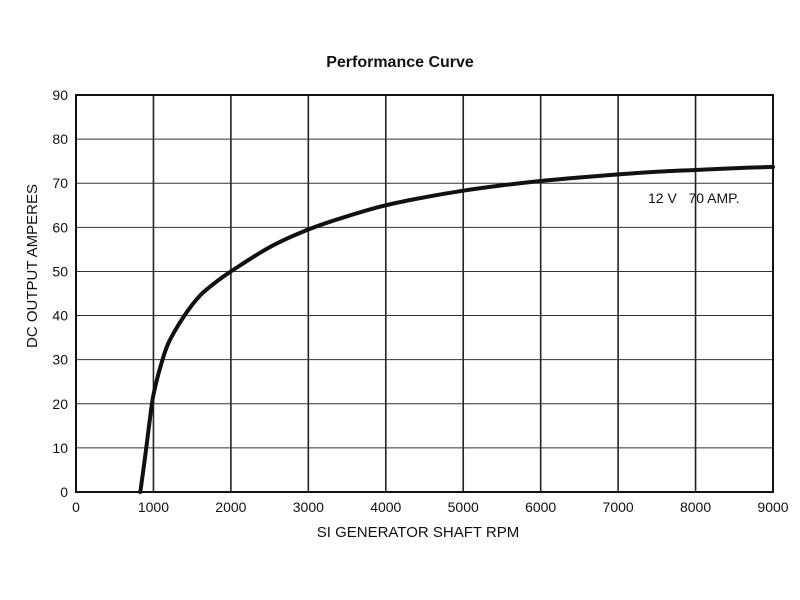 This screenshot has height=600, width=800. What do you see at coordinates (618, 507) in the screenshot?
I see `x-tick-label: 7000` at bounding box center [618, 507].